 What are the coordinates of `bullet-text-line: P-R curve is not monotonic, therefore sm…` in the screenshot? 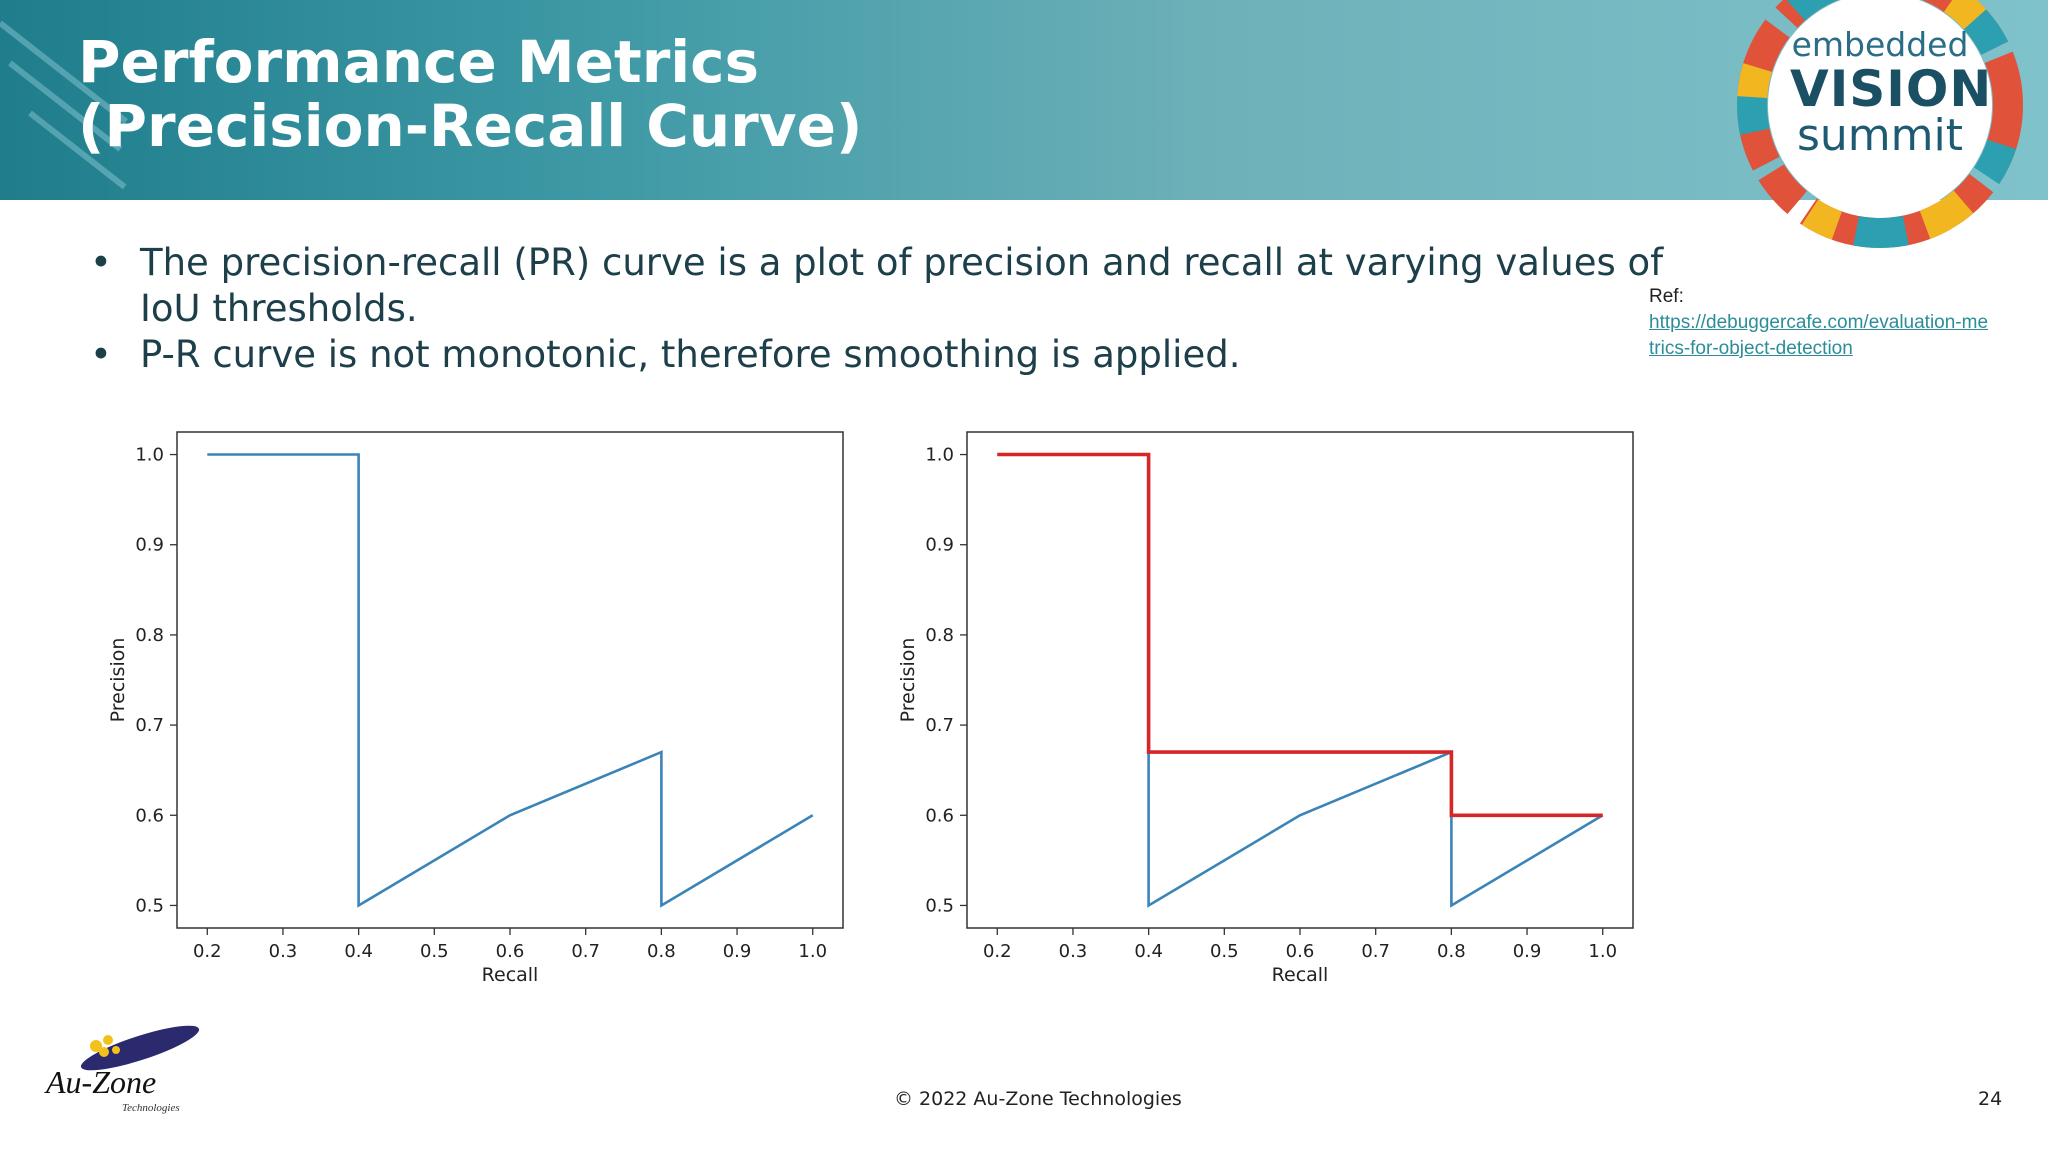 It's located at (690, 354).